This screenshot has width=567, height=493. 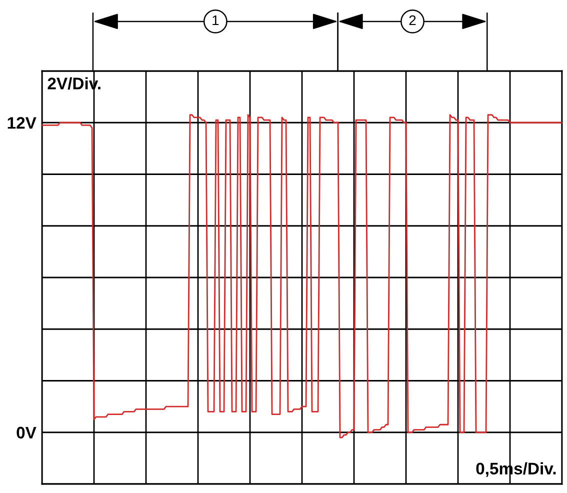 What do you see at coordinates (215, 20) in the screenshot?
I see `text: 1` at bounding box center [215, 20].